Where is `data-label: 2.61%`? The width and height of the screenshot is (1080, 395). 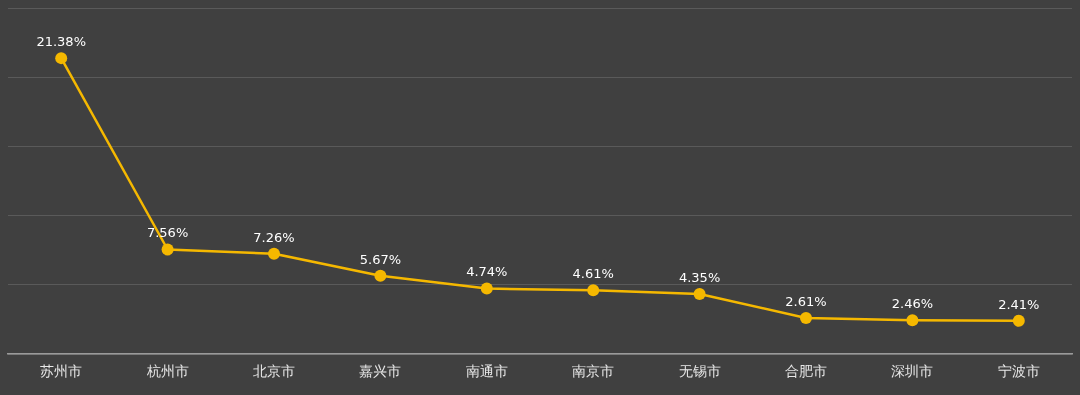 data-label: 2.61% is located at coordinates (806, 301).